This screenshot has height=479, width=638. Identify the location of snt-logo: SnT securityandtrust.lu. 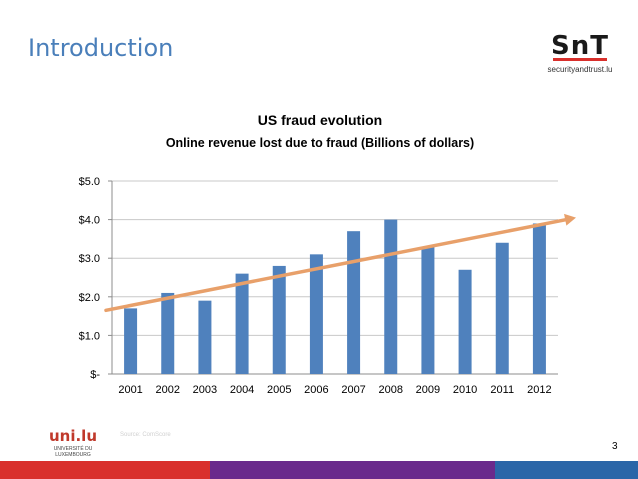
(580, 52).